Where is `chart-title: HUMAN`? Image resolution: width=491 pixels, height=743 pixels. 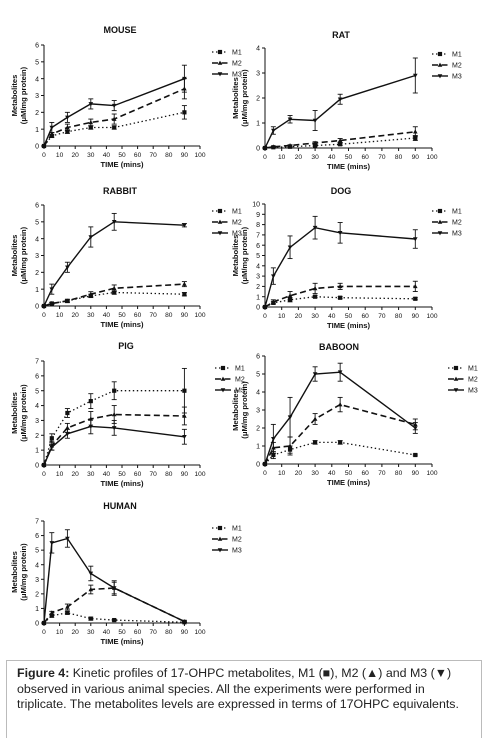 chart-title: HUMAN is located at coordinates (120, 506).